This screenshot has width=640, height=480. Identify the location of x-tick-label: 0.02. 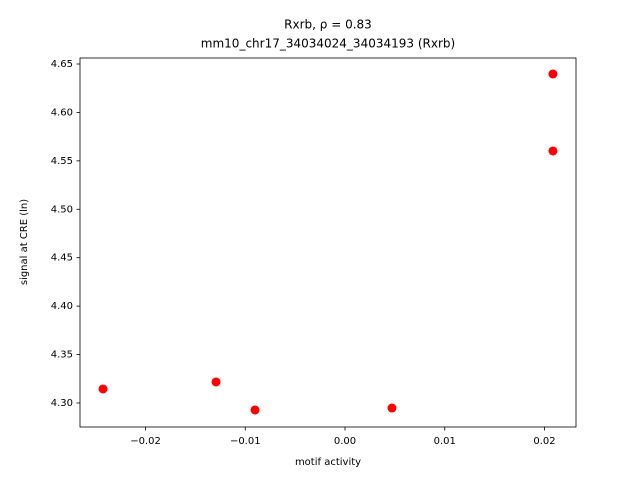
(544, 441).